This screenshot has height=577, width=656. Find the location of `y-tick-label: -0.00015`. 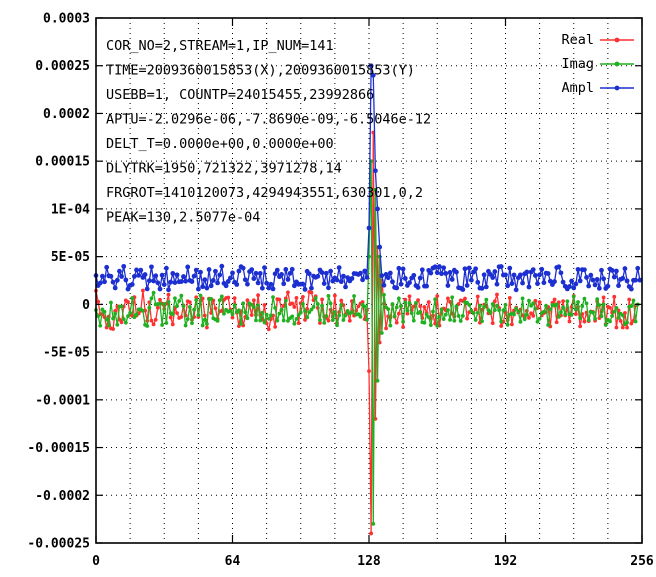

y-tick-label: -0.00015 is located at coordinates (58, 448).